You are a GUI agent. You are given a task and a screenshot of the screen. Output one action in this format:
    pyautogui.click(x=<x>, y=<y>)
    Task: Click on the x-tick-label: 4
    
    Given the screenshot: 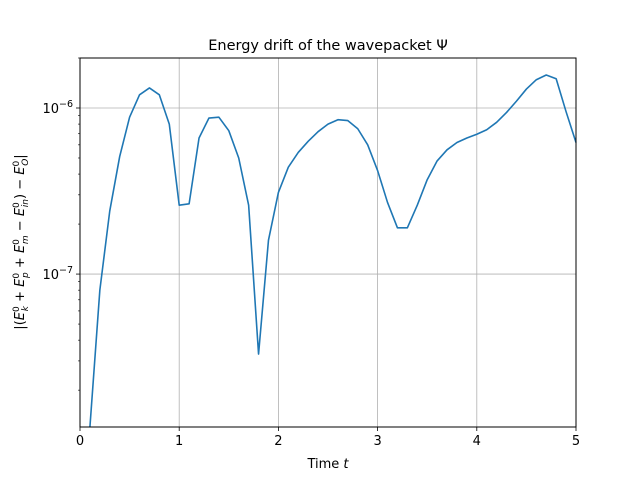 What is the action you would take?
    pyautogui.click(x=477, y=441)
    